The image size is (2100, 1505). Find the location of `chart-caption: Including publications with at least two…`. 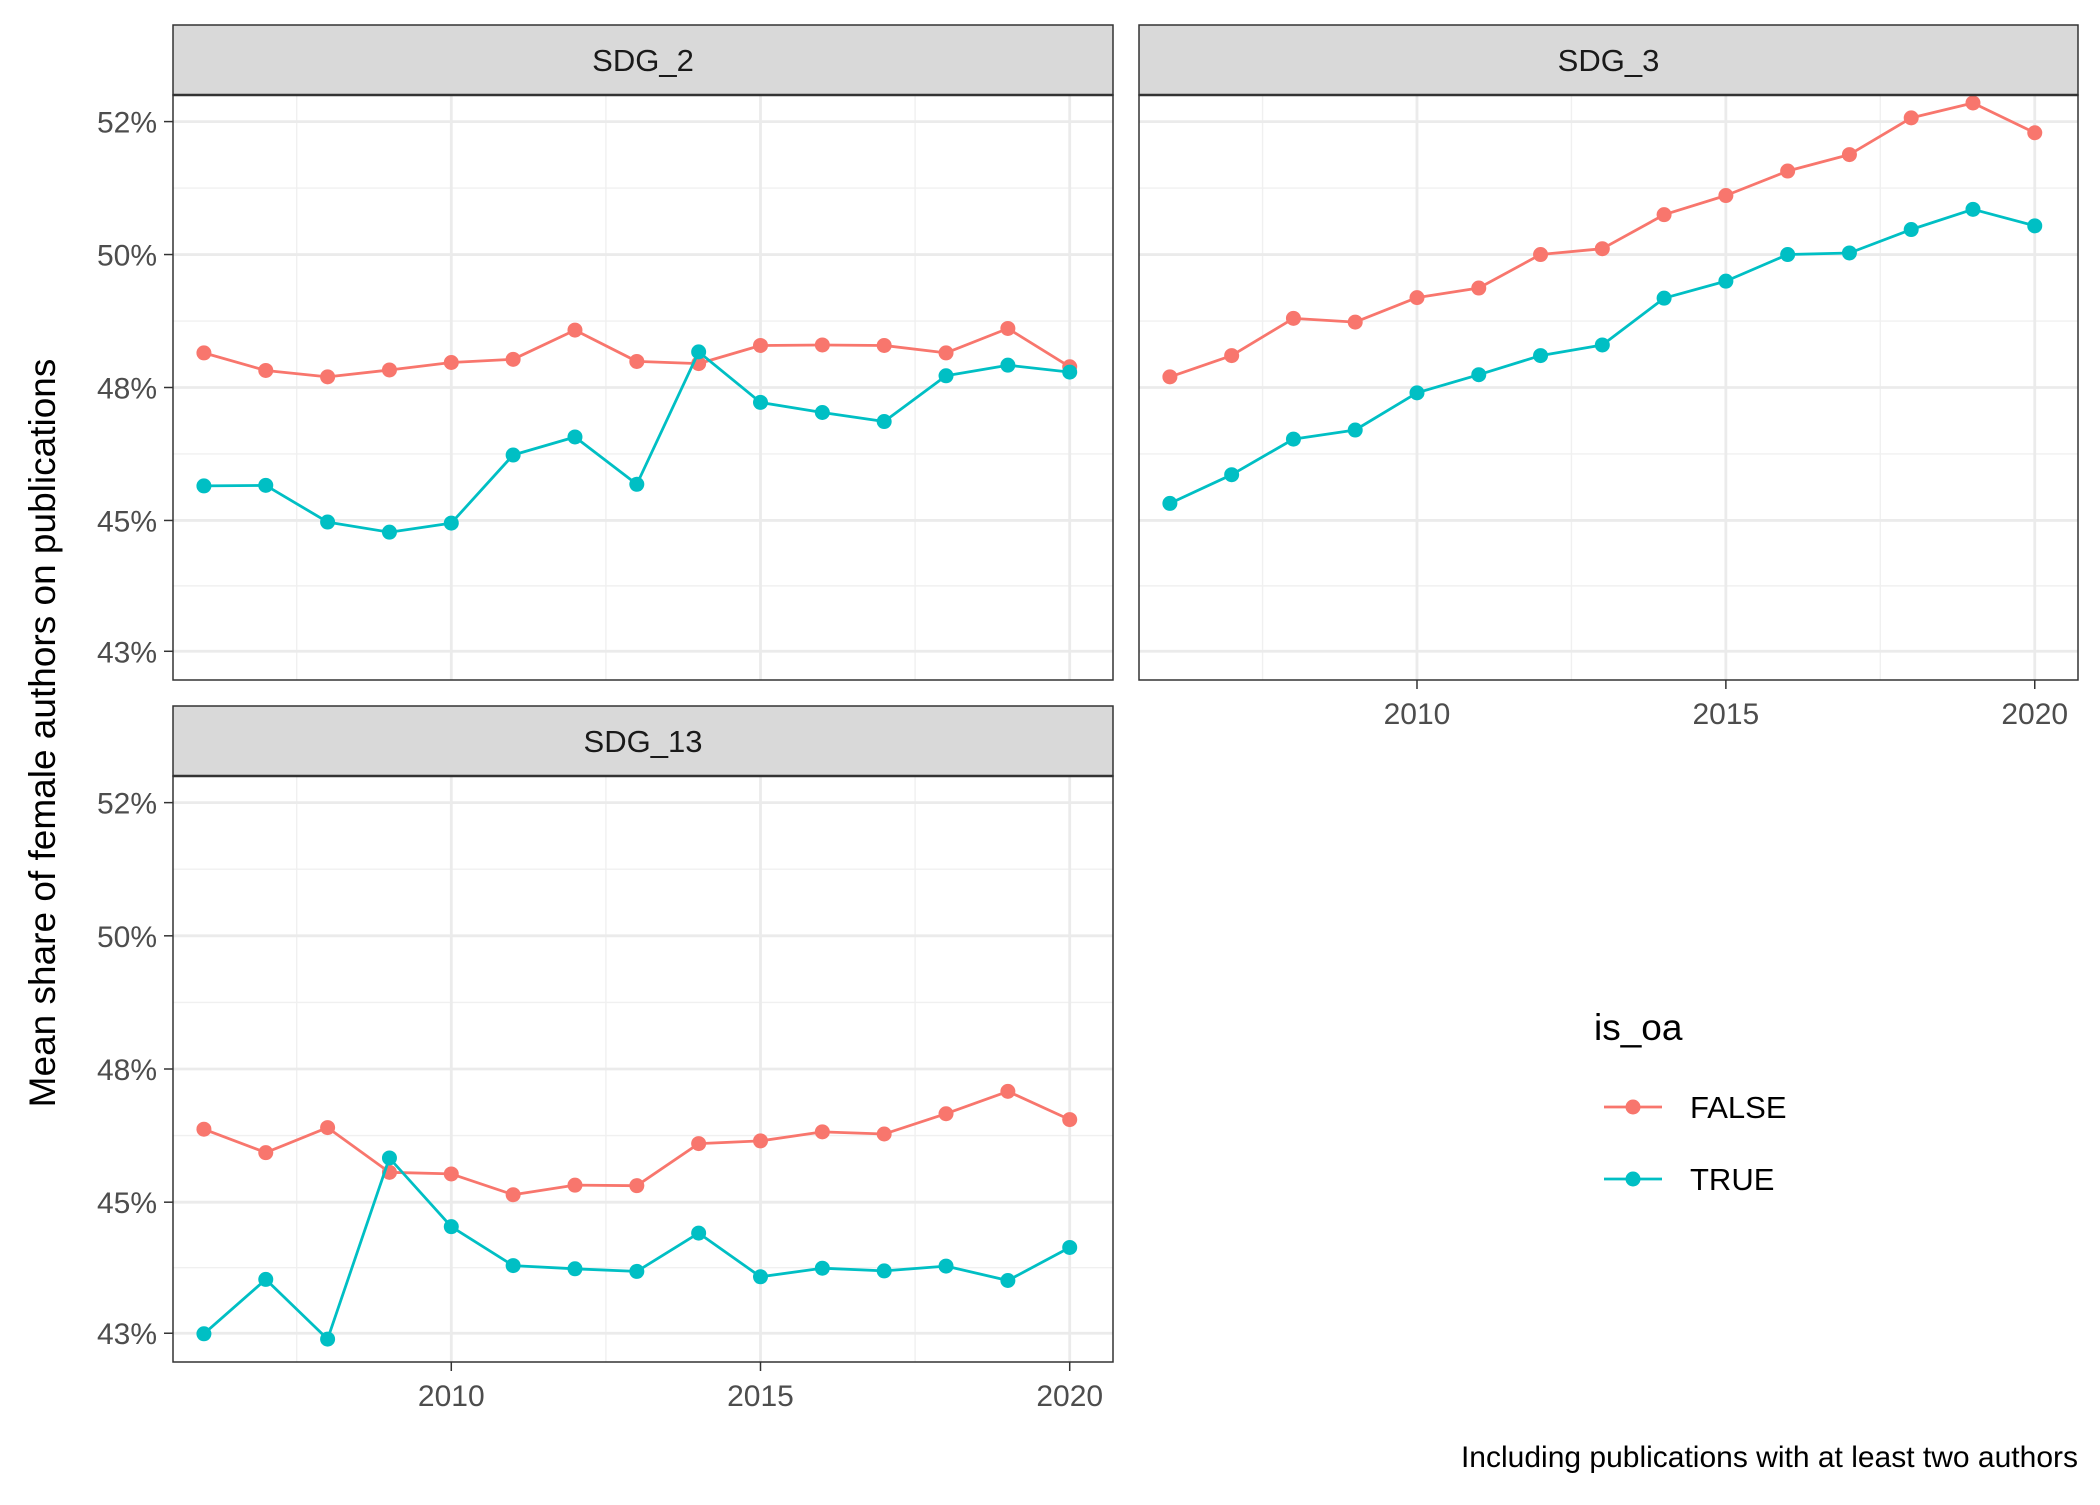

chart-caption: Including publications with at least two… is located at coordinates (1769, 1457).